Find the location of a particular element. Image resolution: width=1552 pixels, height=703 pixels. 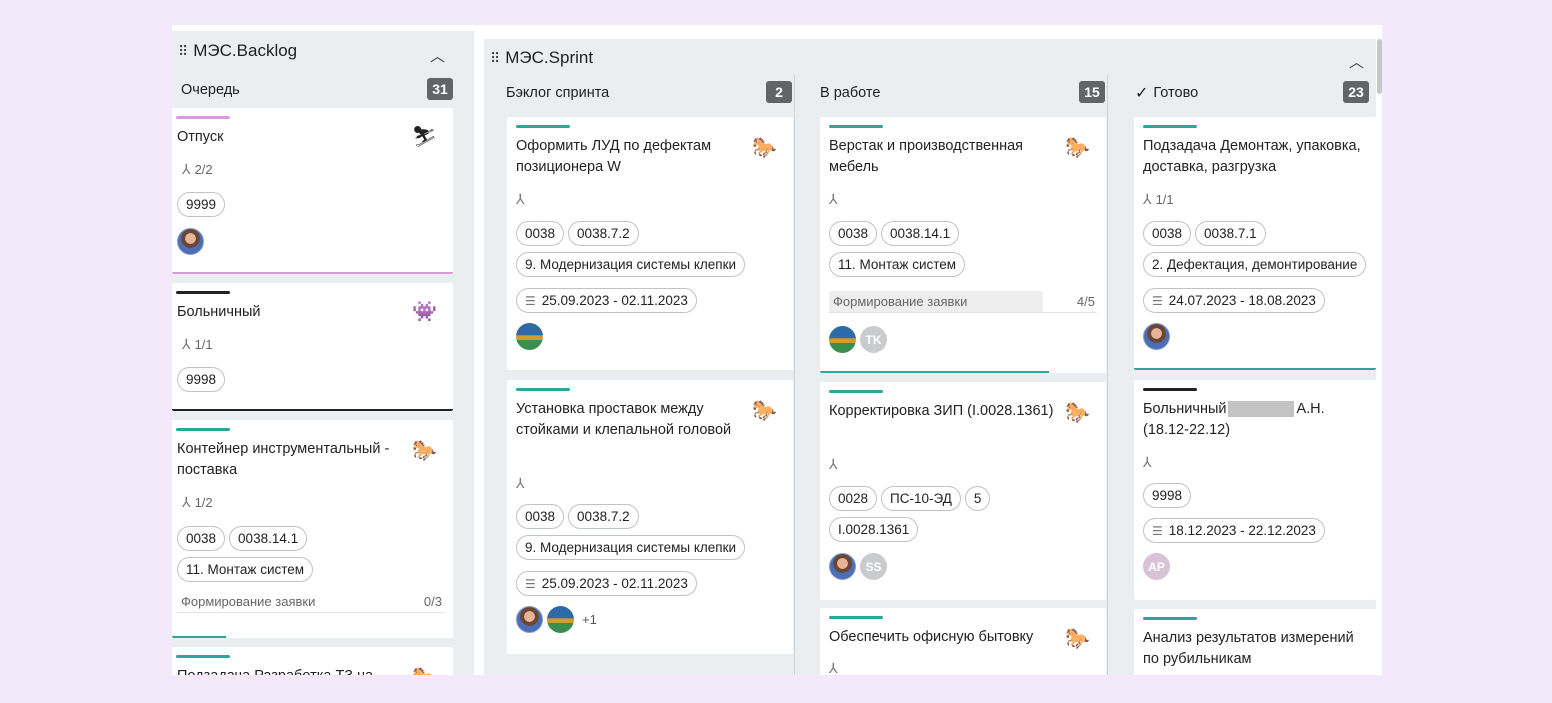

card-sick-leave: Больничный 👾 ⅄ 1/1 9998 is located at coordinates (312, 347).